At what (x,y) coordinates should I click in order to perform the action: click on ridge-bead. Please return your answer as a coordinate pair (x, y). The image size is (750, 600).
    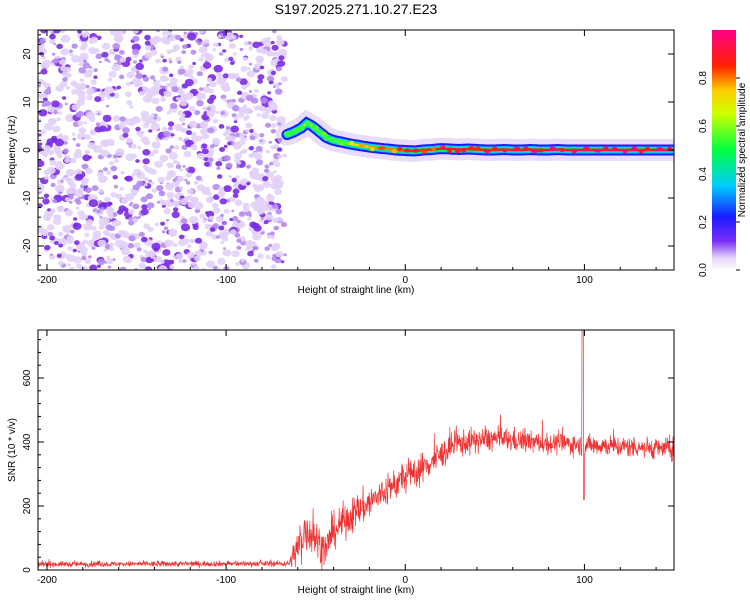
    Looking at the image, I should click on (326, 137).